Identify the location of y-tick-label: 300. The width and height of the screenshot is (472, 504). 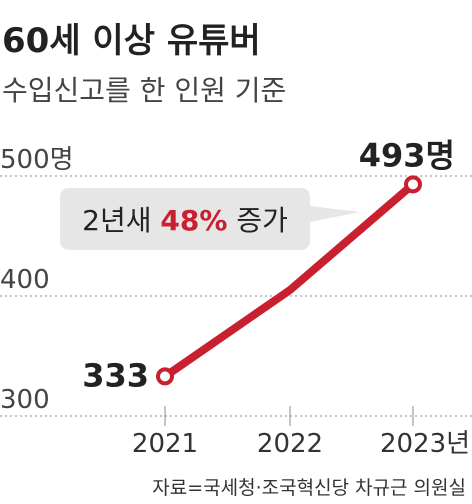
(25, 400).